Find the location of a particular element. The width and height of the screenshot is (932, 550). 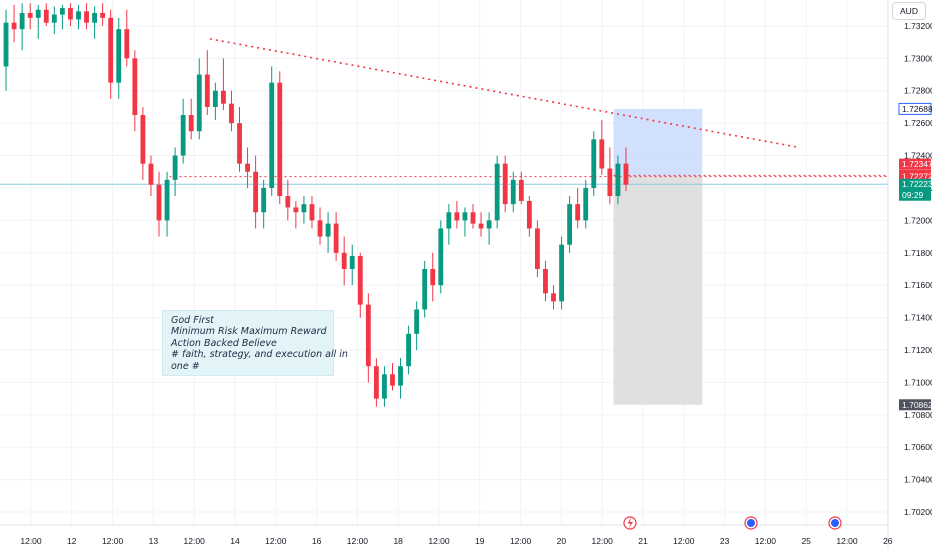

y-tick-label: 1.71200 is located at coordinates (918, 350).